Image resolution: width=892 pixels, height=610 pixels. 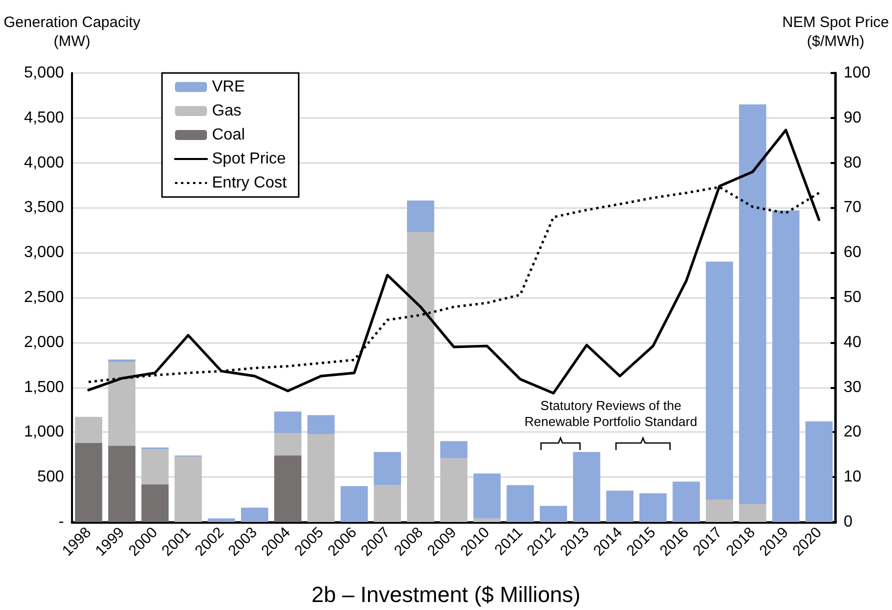 What do you see at coordinates (853, 477) in the screenshot?
I see `y2-tick-label: 10` at bounding box center [853, 477].